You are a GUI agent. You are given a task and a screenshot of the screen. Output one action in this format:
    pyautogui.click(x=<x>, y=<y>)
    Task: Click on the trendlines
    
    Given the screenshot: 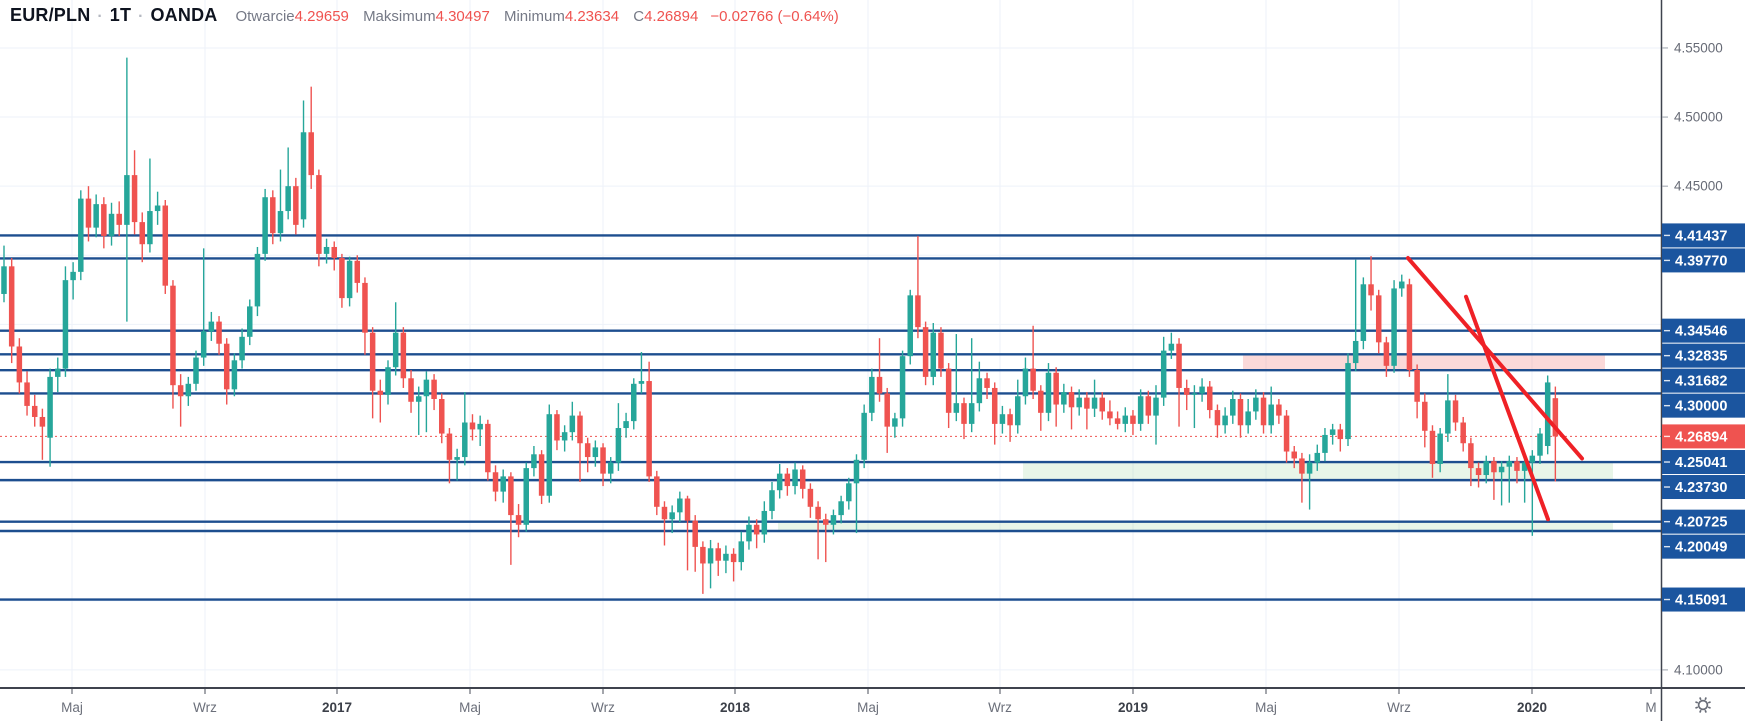 What is the action you would take?
    pyautogui.click(x=1495, y=389)
    